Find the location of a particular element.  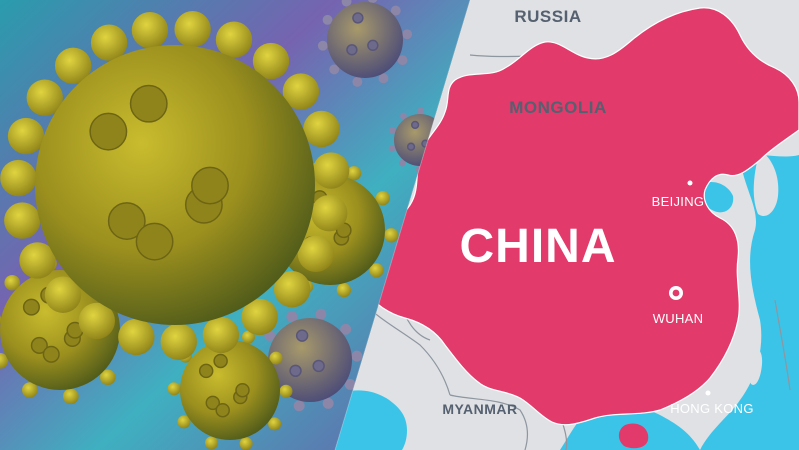

mongolia-label: MONGOLIA is located at coordinates (558, 107).